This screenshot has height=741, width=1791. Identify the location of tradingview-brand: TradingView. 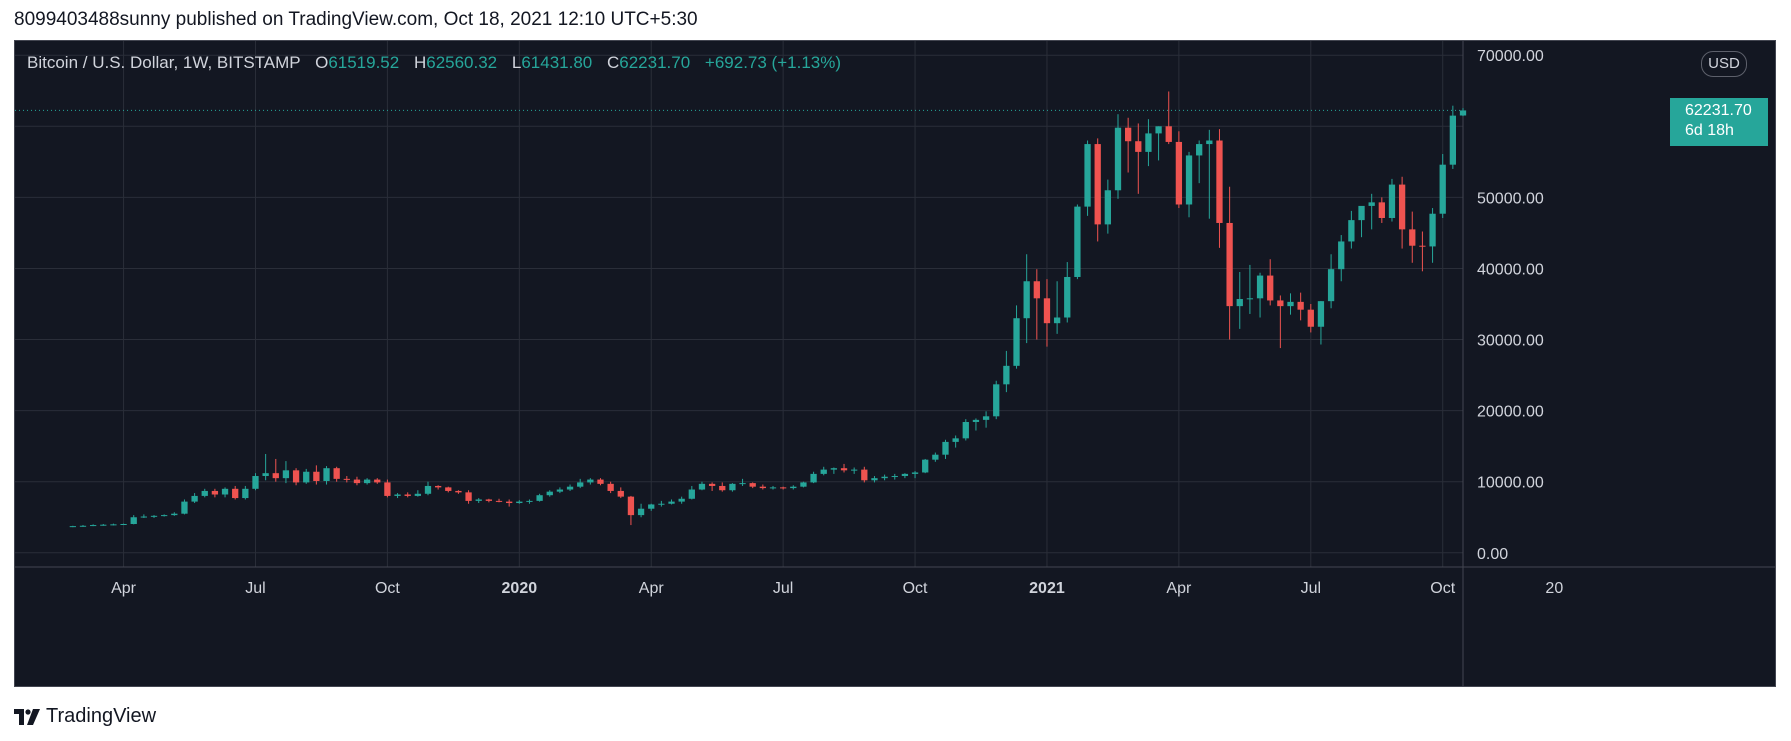
(85, 716).